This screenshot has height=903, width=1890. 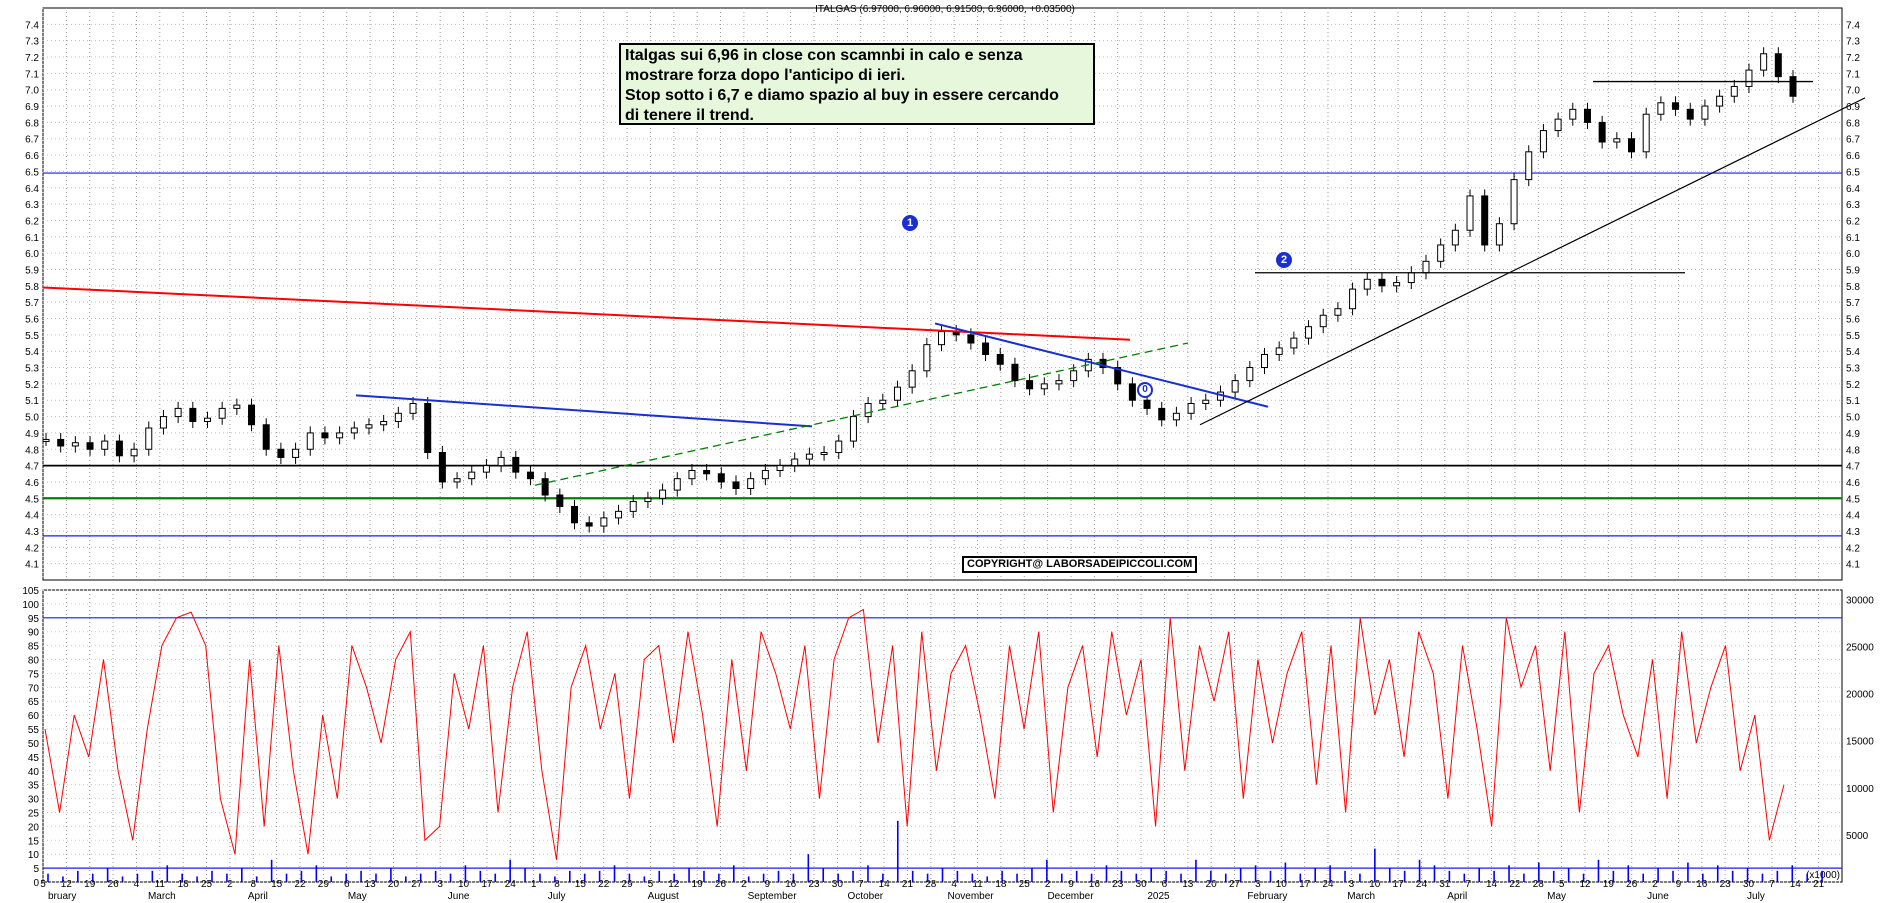 What do you see at coordinates (32, 156) in the screenshot?
I see `y-tick-left: 6.6` at bounding box center [32, 156].